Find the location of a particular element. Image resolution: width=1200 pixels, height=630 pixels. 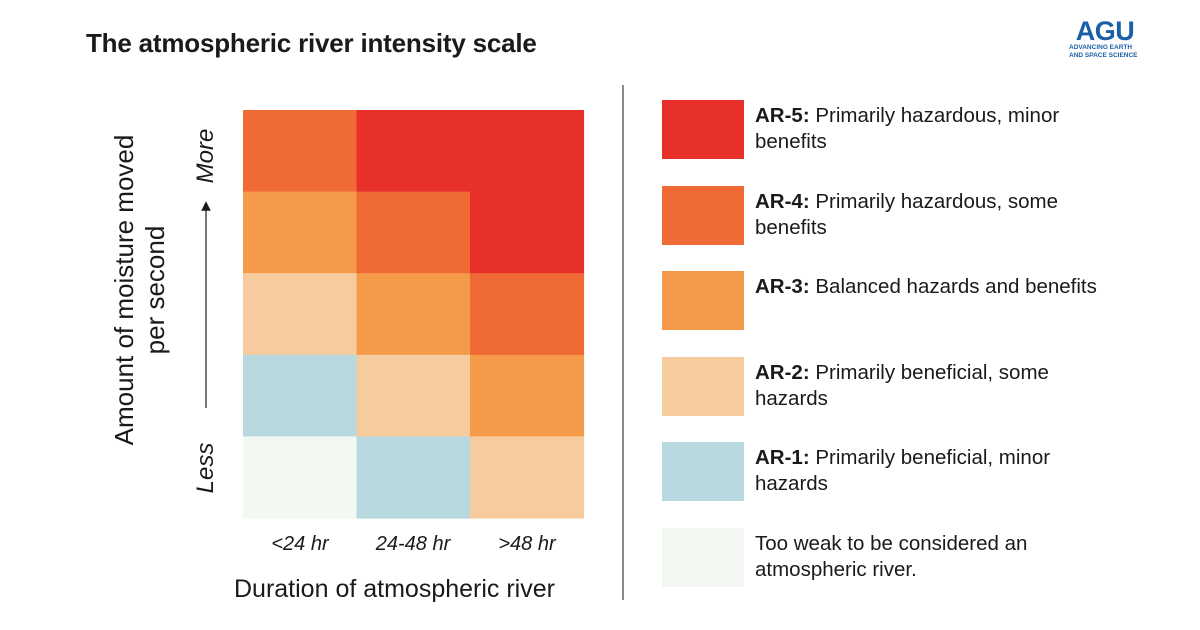

legend-description: Primarily beneficial, some hazards is located at coordinates (902, 385).